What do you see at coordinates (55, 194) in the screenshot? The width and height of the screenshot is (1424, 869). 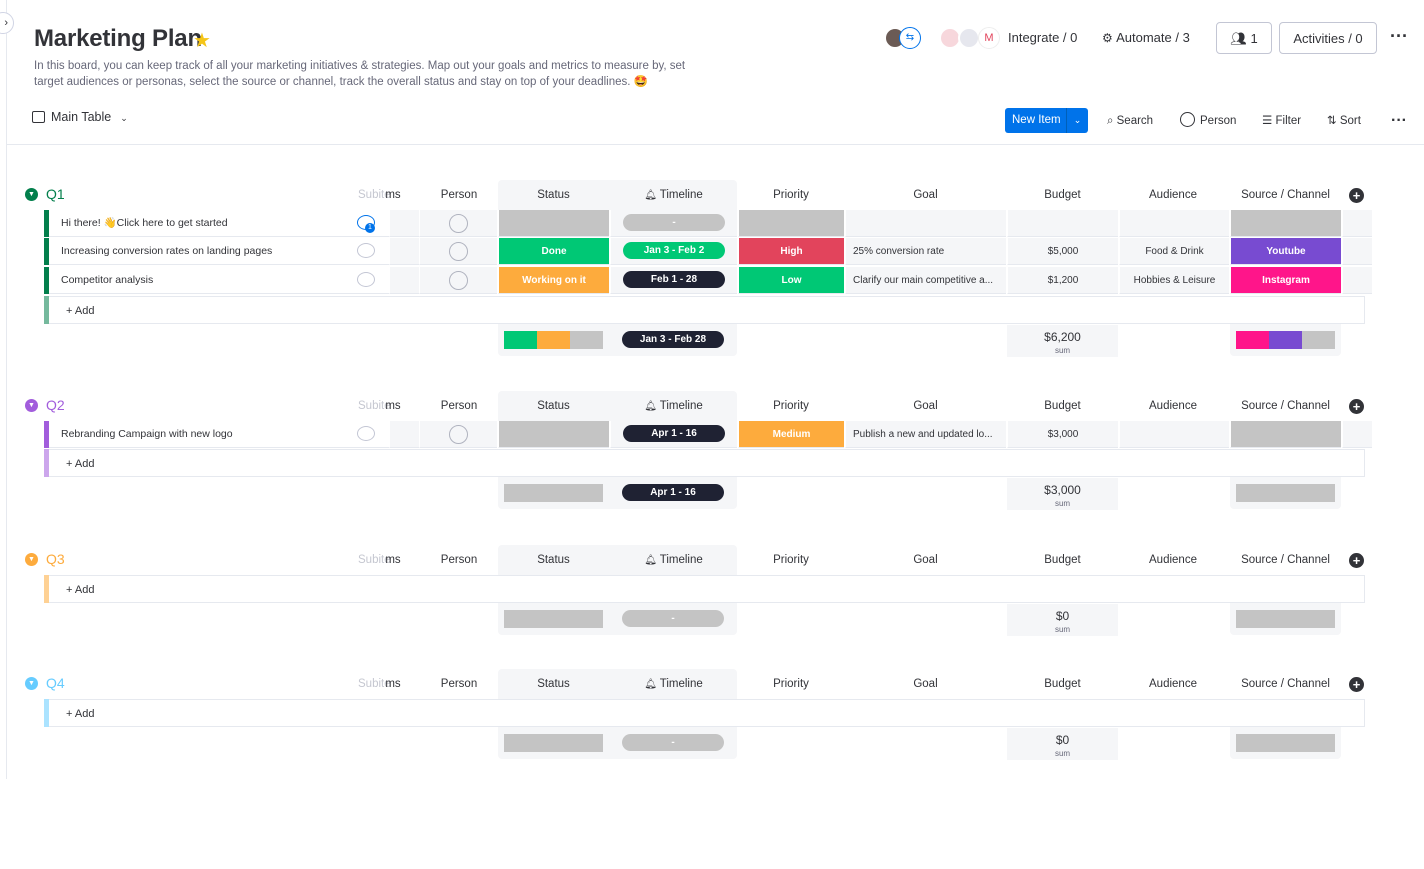 I see `group-title: Q1` at bounding box center [55, 194].